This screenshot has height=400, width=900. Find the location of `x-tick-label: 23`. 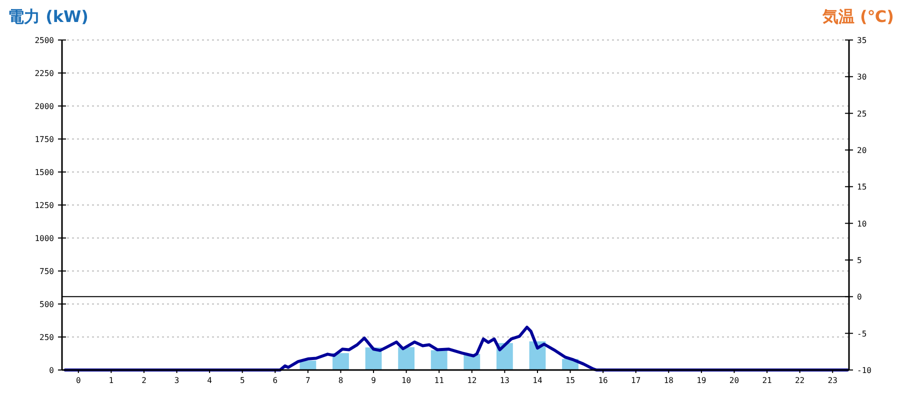

x-tick-label: 23 is located at coordinates (833, 380).